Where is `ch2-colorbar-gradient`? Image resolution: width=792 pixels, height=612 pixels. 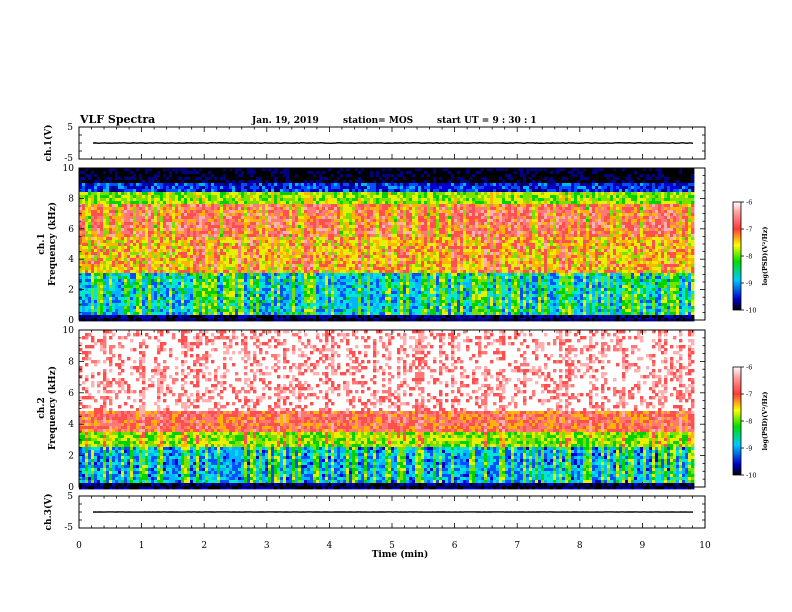
ch2-colorbar-gradient is located at coordinates (737, 421).